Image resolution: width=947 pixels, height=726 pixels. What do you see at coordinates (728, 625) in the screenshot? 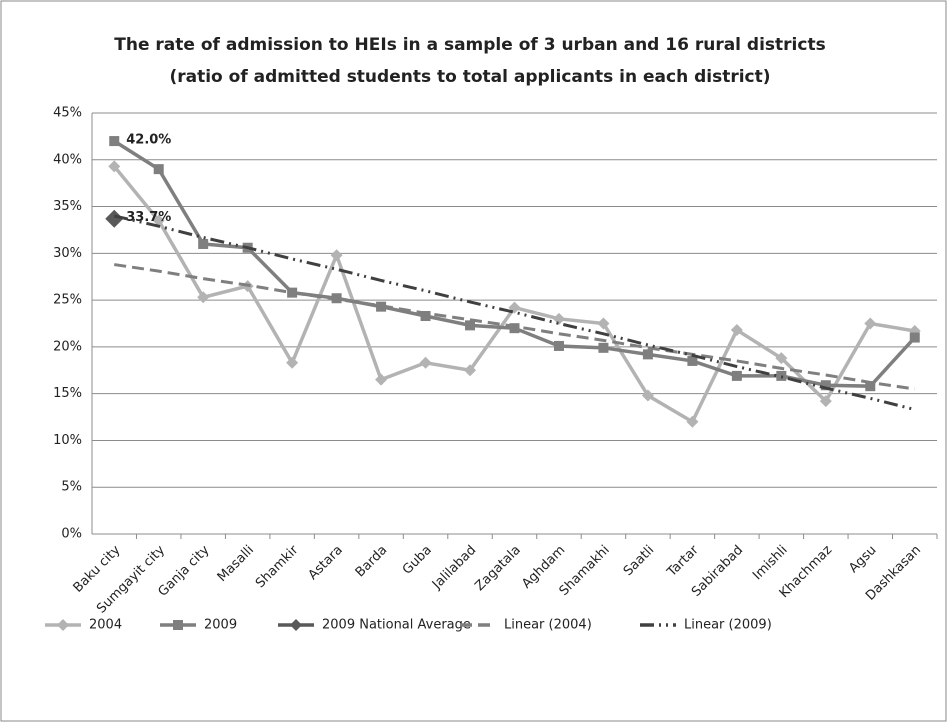
I see `legend-label: Linear (2009)` at bounding box center [728, 625].